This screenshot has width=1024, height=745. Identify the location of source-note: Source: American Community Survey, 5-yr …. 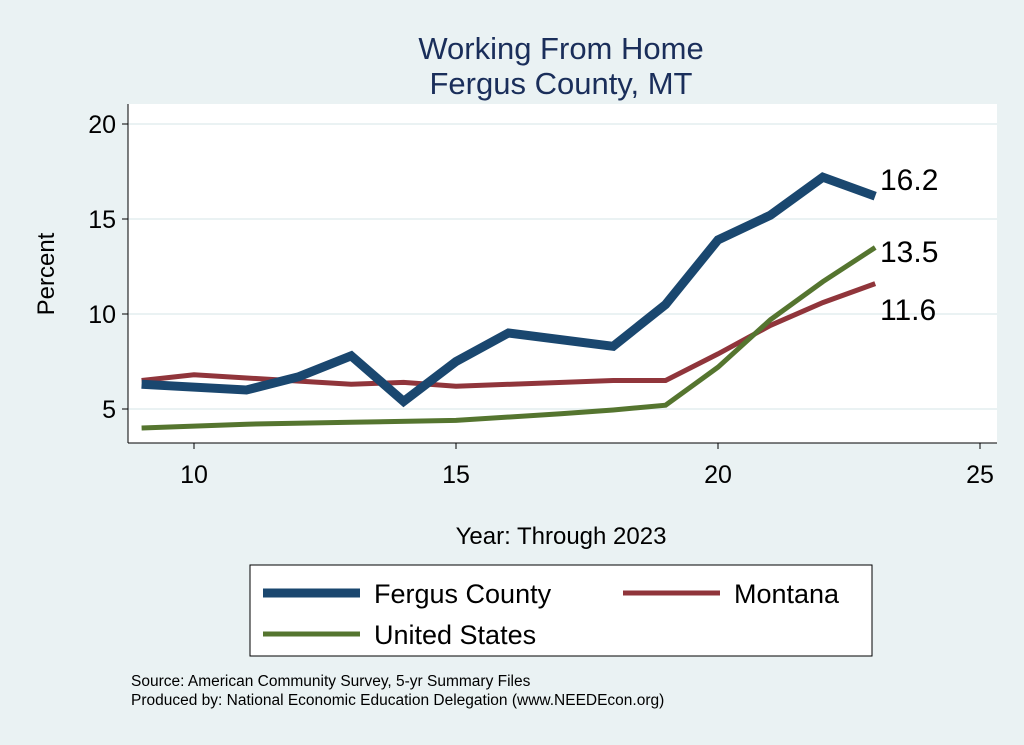
(331, 681).